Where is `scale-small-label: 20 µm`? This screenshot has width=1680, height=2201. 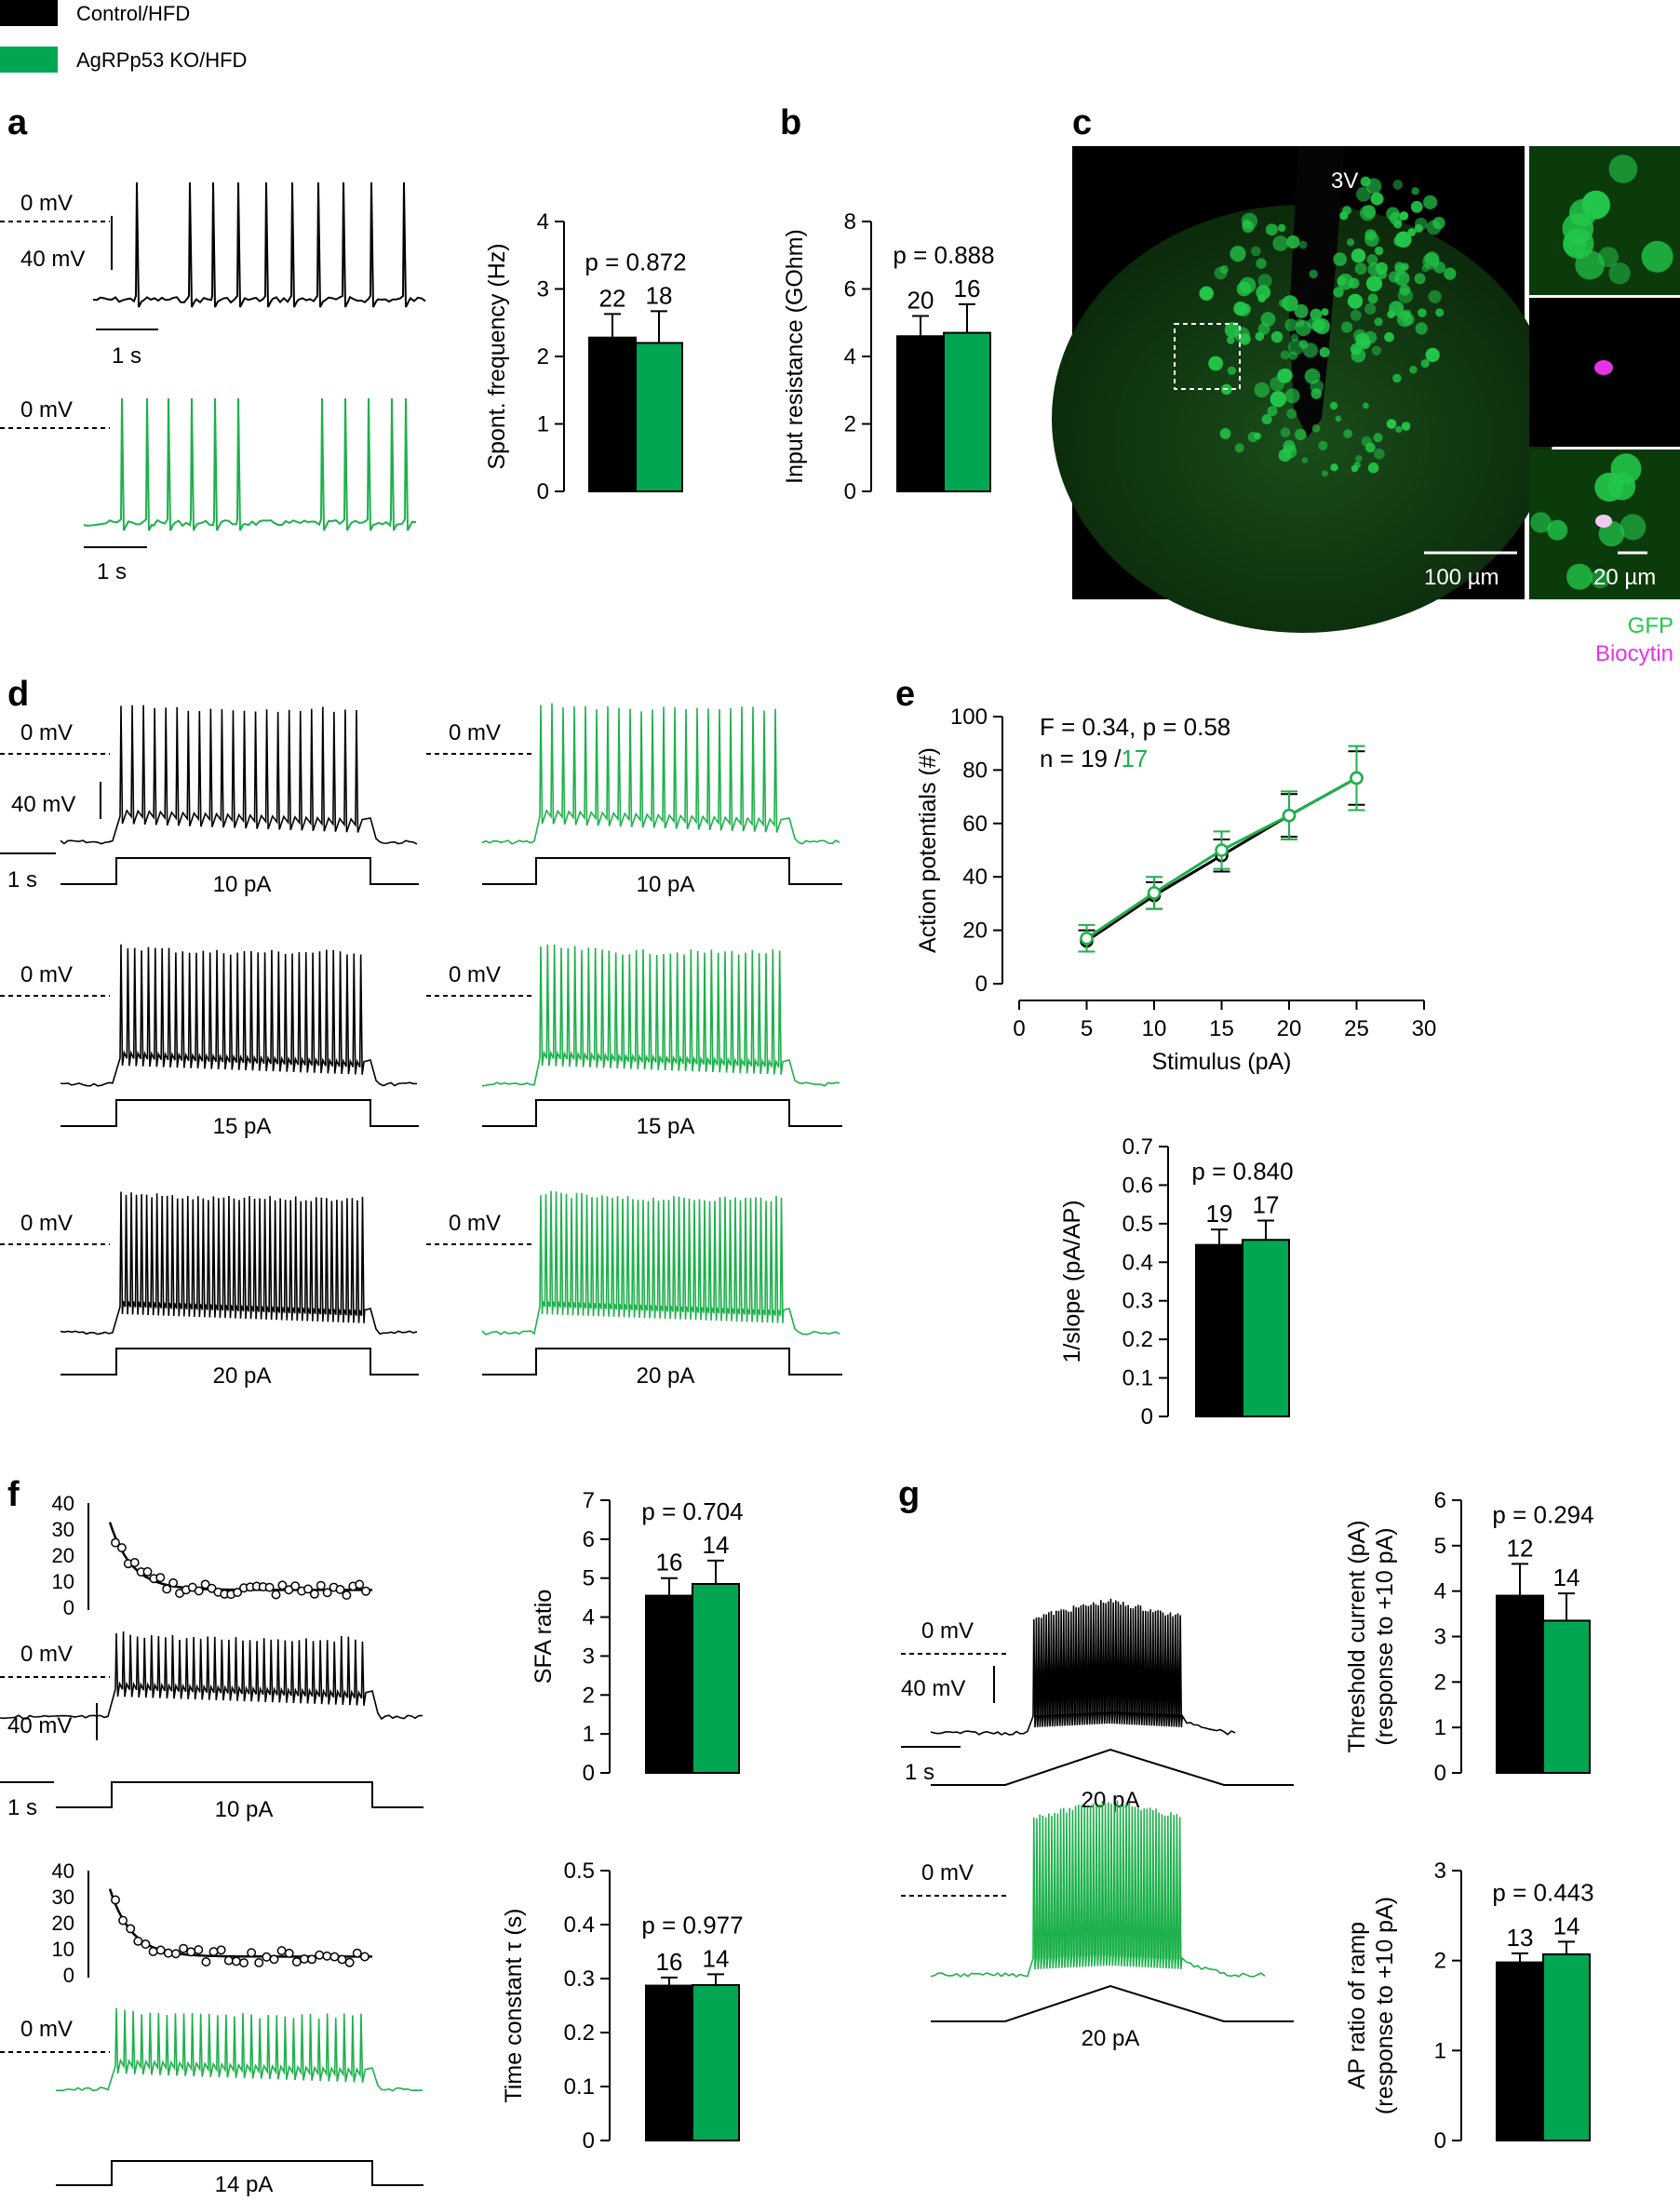 scale-small-label: 20 µm is located at coordinates (1624, 577).